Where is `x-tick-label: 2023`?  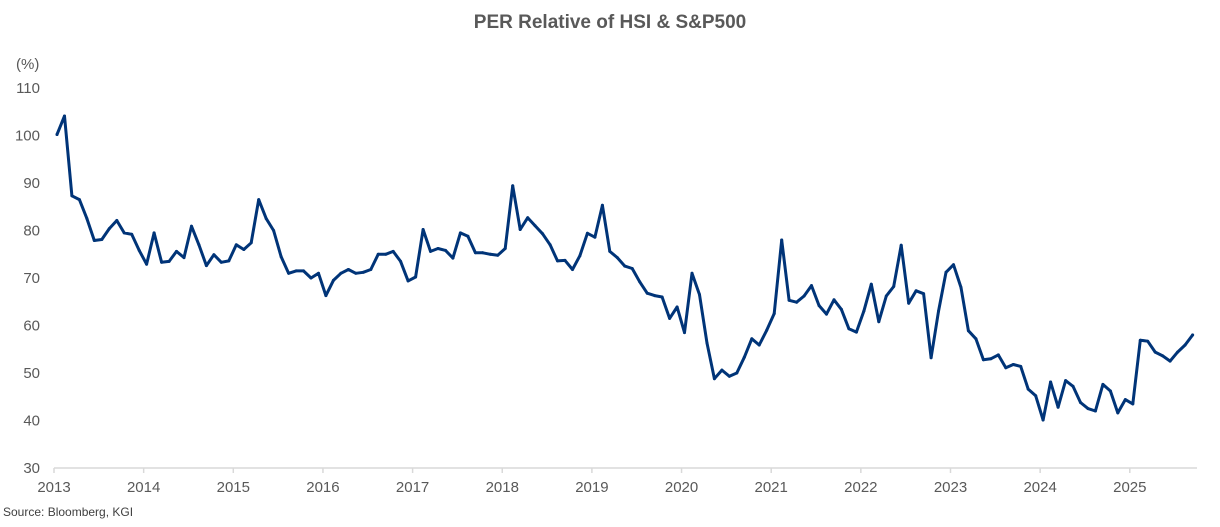
x-tick-label: 2023 is located at coordinates (950, 487).